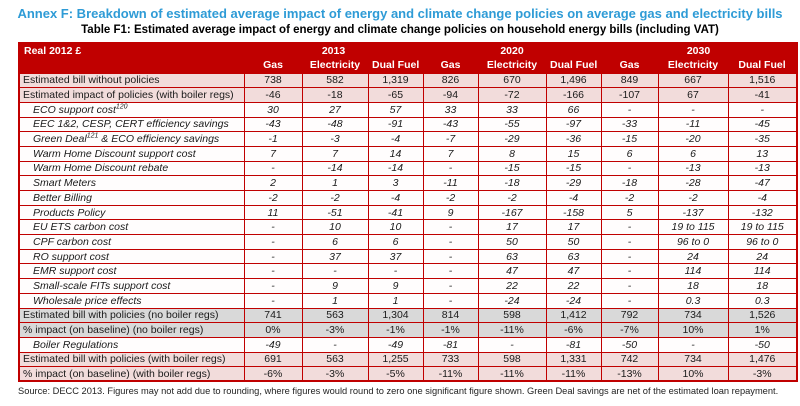  What do you see at coordinates (335, 286) in the screenshot?
I see `cell-value: 9` at bounding box center [335, 286].